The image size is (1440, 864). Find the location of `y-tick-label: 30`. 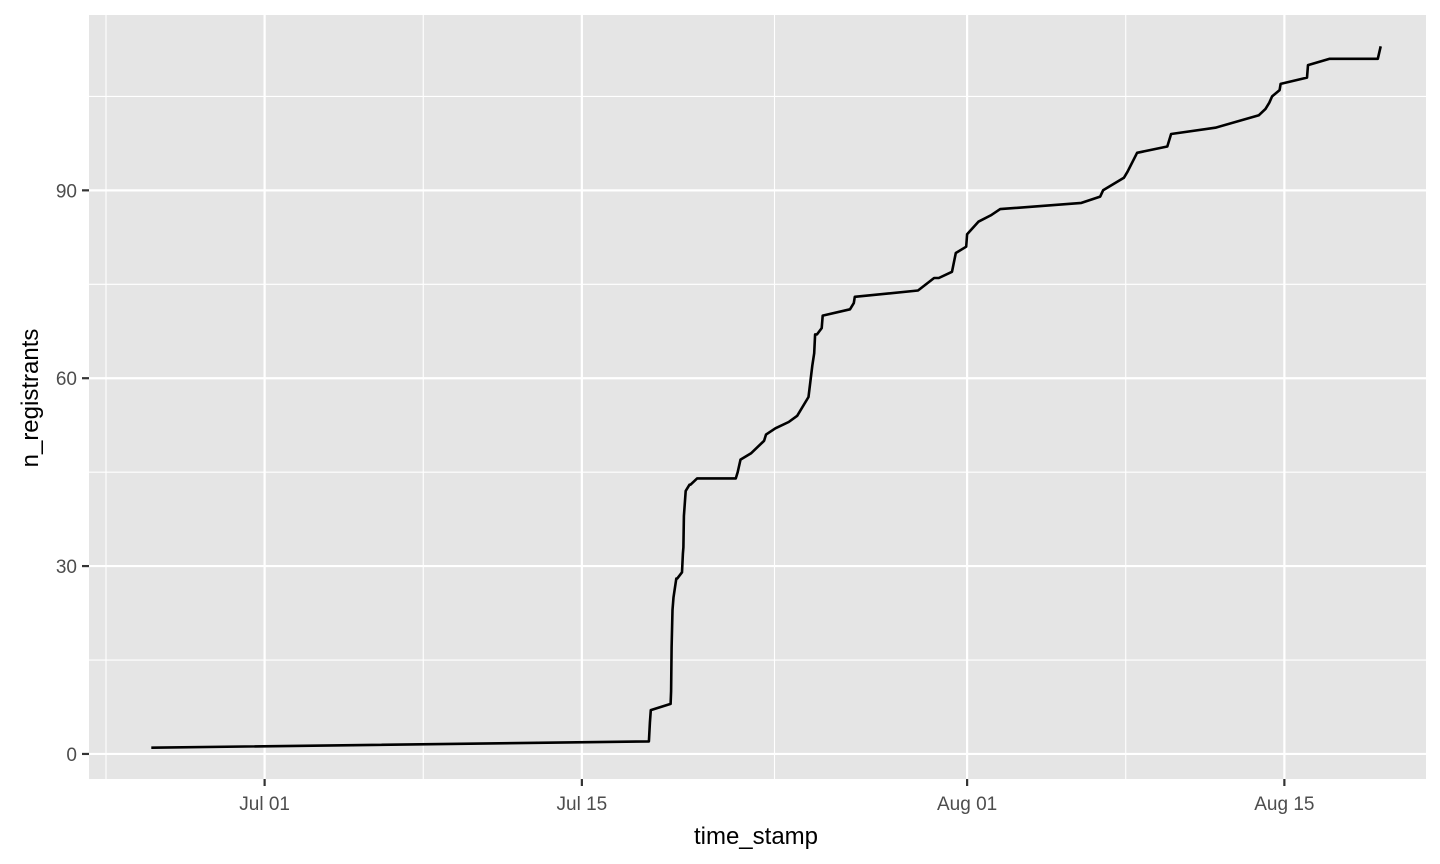

y-tick-label: 30 is located at coordinates (66, 567).